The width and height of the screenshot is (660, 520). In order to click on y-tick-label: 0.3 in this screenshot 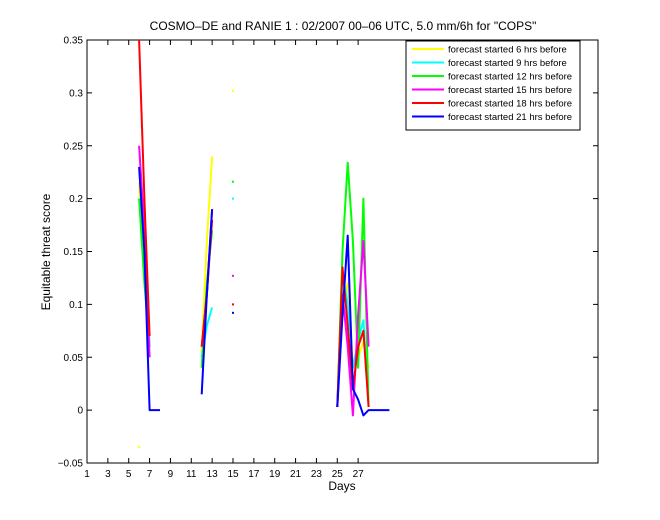, I will do `click(76, 93)`.